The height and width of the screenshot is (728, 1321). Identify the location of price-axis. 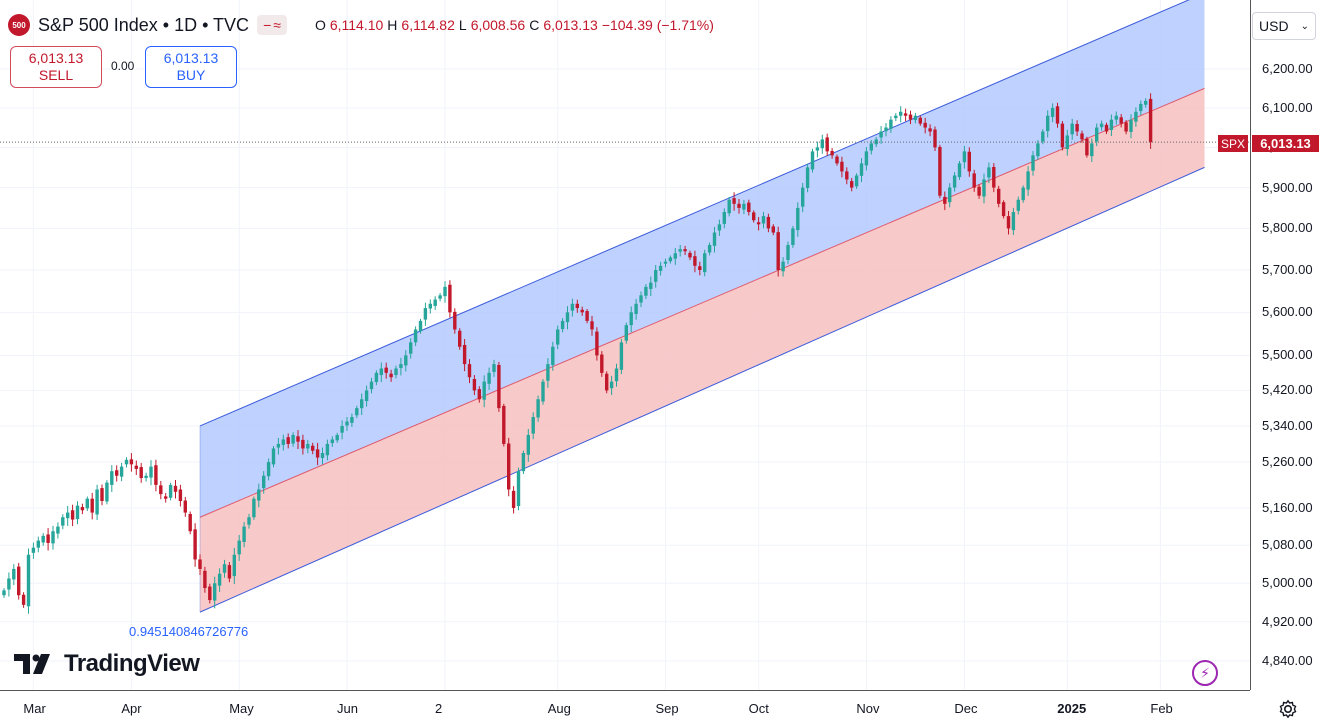
(1285, 345).